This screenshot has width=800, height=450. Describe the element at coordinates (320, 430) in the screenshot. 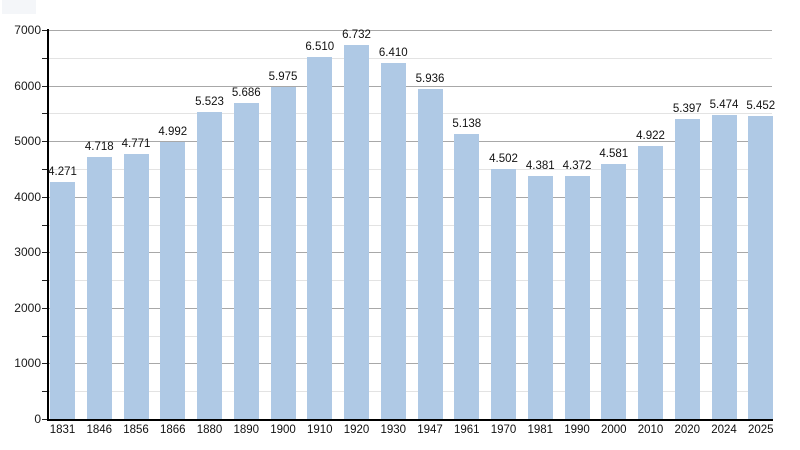

I see `x-tick-label: 1910` at that location.